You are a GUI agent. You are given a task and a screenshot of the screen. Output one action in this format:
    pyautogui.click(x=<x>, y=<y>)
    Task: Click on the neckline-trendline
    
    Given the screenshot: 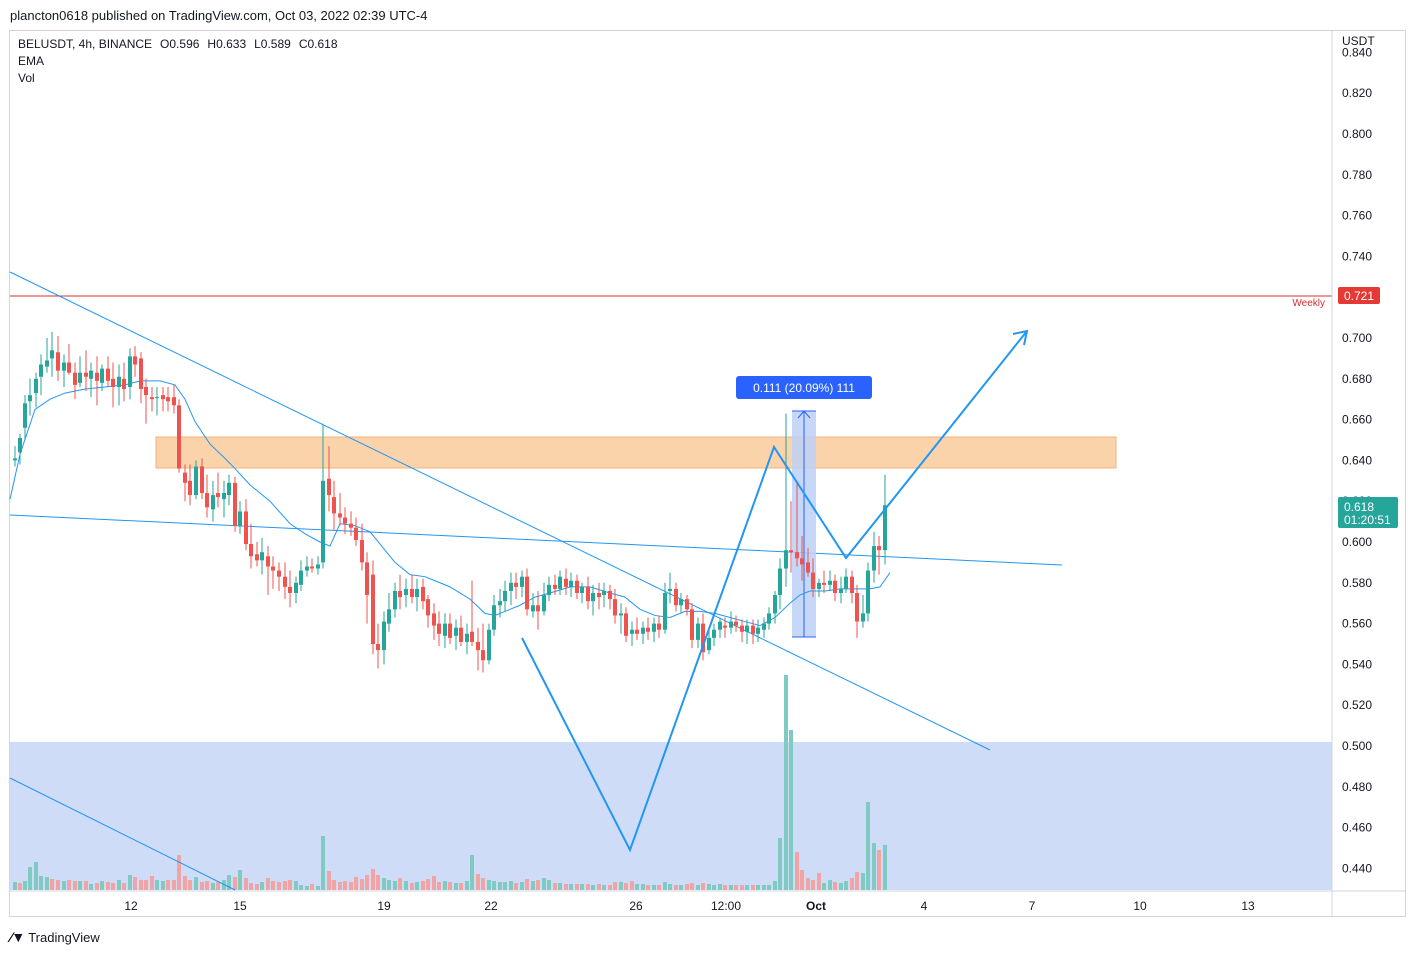 What is the action you would take?
    pyautogui.click(x=536, y=540)
    